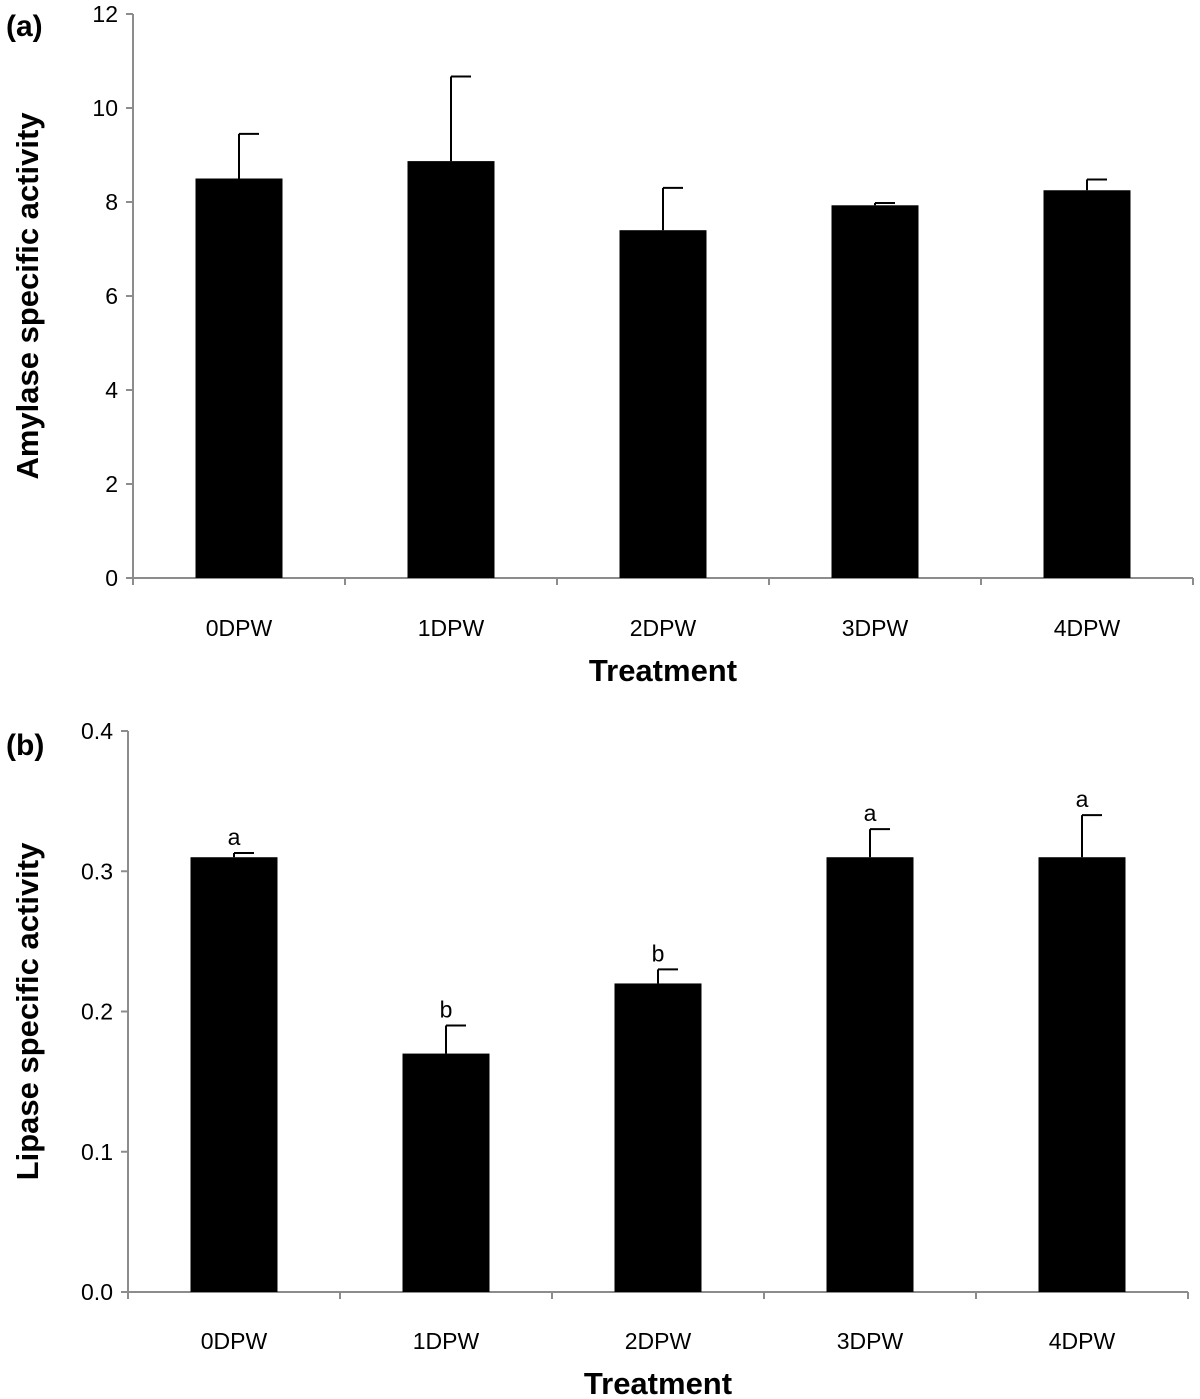 This screenshot has width=1200, height=1399. What do you see at coordinates (97, 1292) in the screenshot?
I see `y-tick-label: 0.0` at bounding box center [97, 1292].